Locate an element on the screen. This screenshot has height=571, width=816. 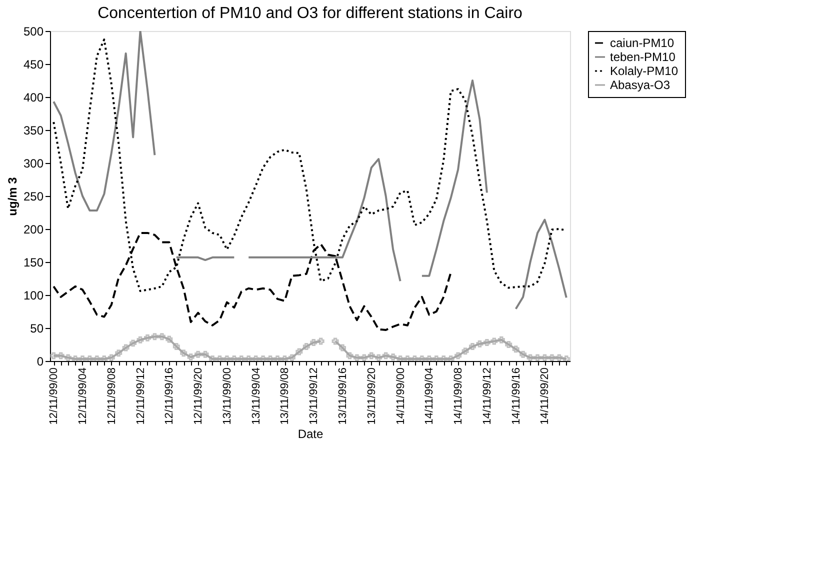
x-tick-label: 12/11/99/08 is located at coordinates (112, 396).